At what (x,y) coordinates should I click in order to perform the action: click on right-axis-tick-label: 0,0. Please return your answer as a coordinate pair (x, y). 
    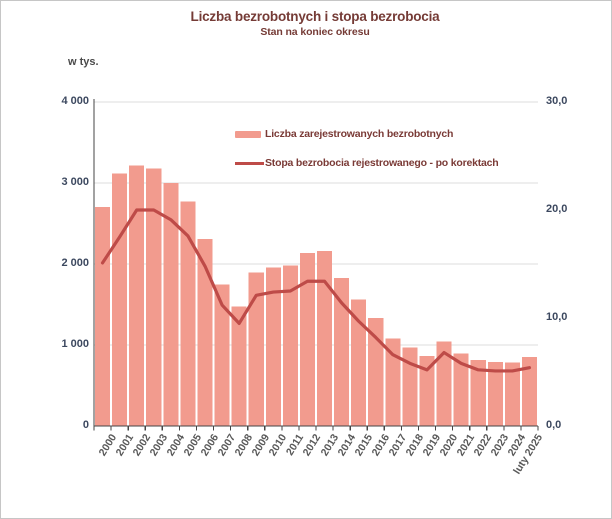
    Looking at the image, I should click on (554, 425).